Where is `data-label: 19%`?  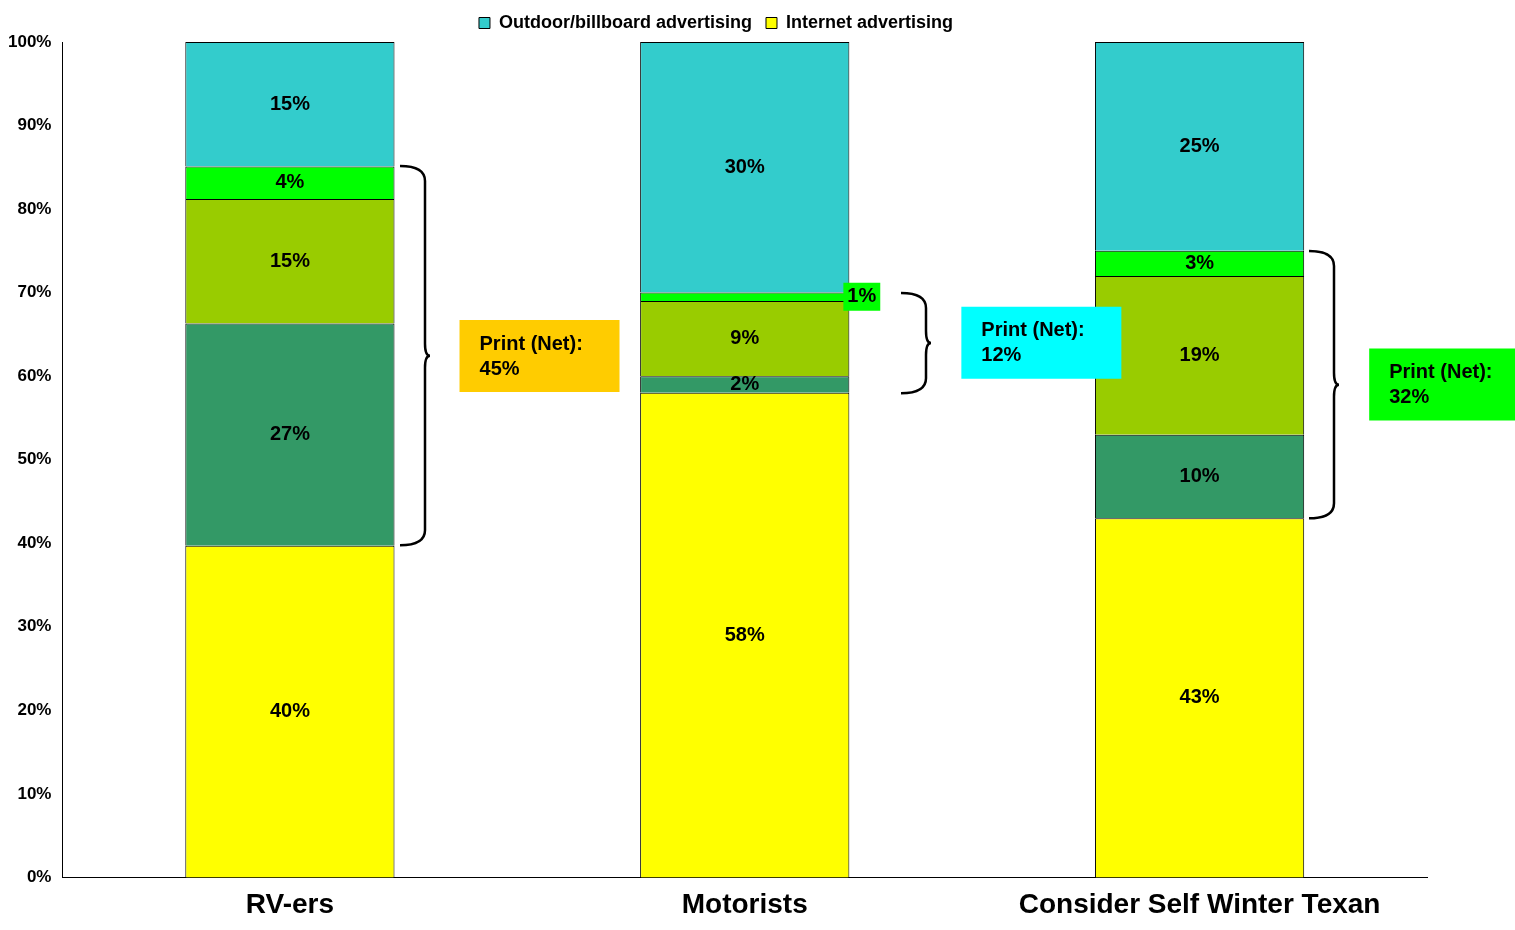 data-label: 19% is located at coordinates (1199, 353).